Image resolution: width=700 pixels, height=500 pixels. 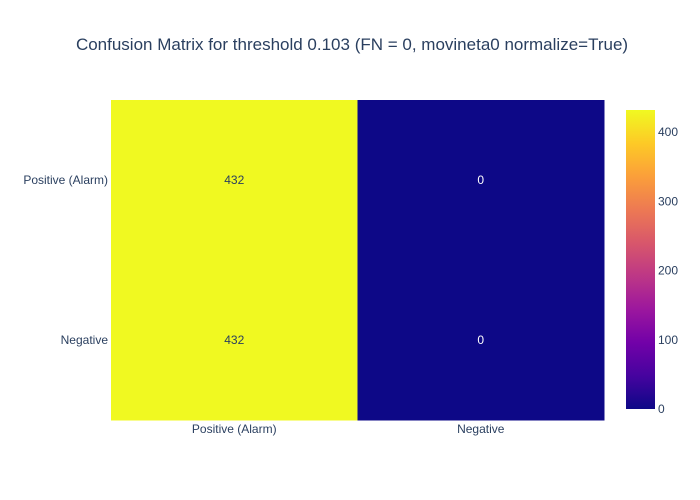 I want to click on colorbar, so click(x=640, y=259).